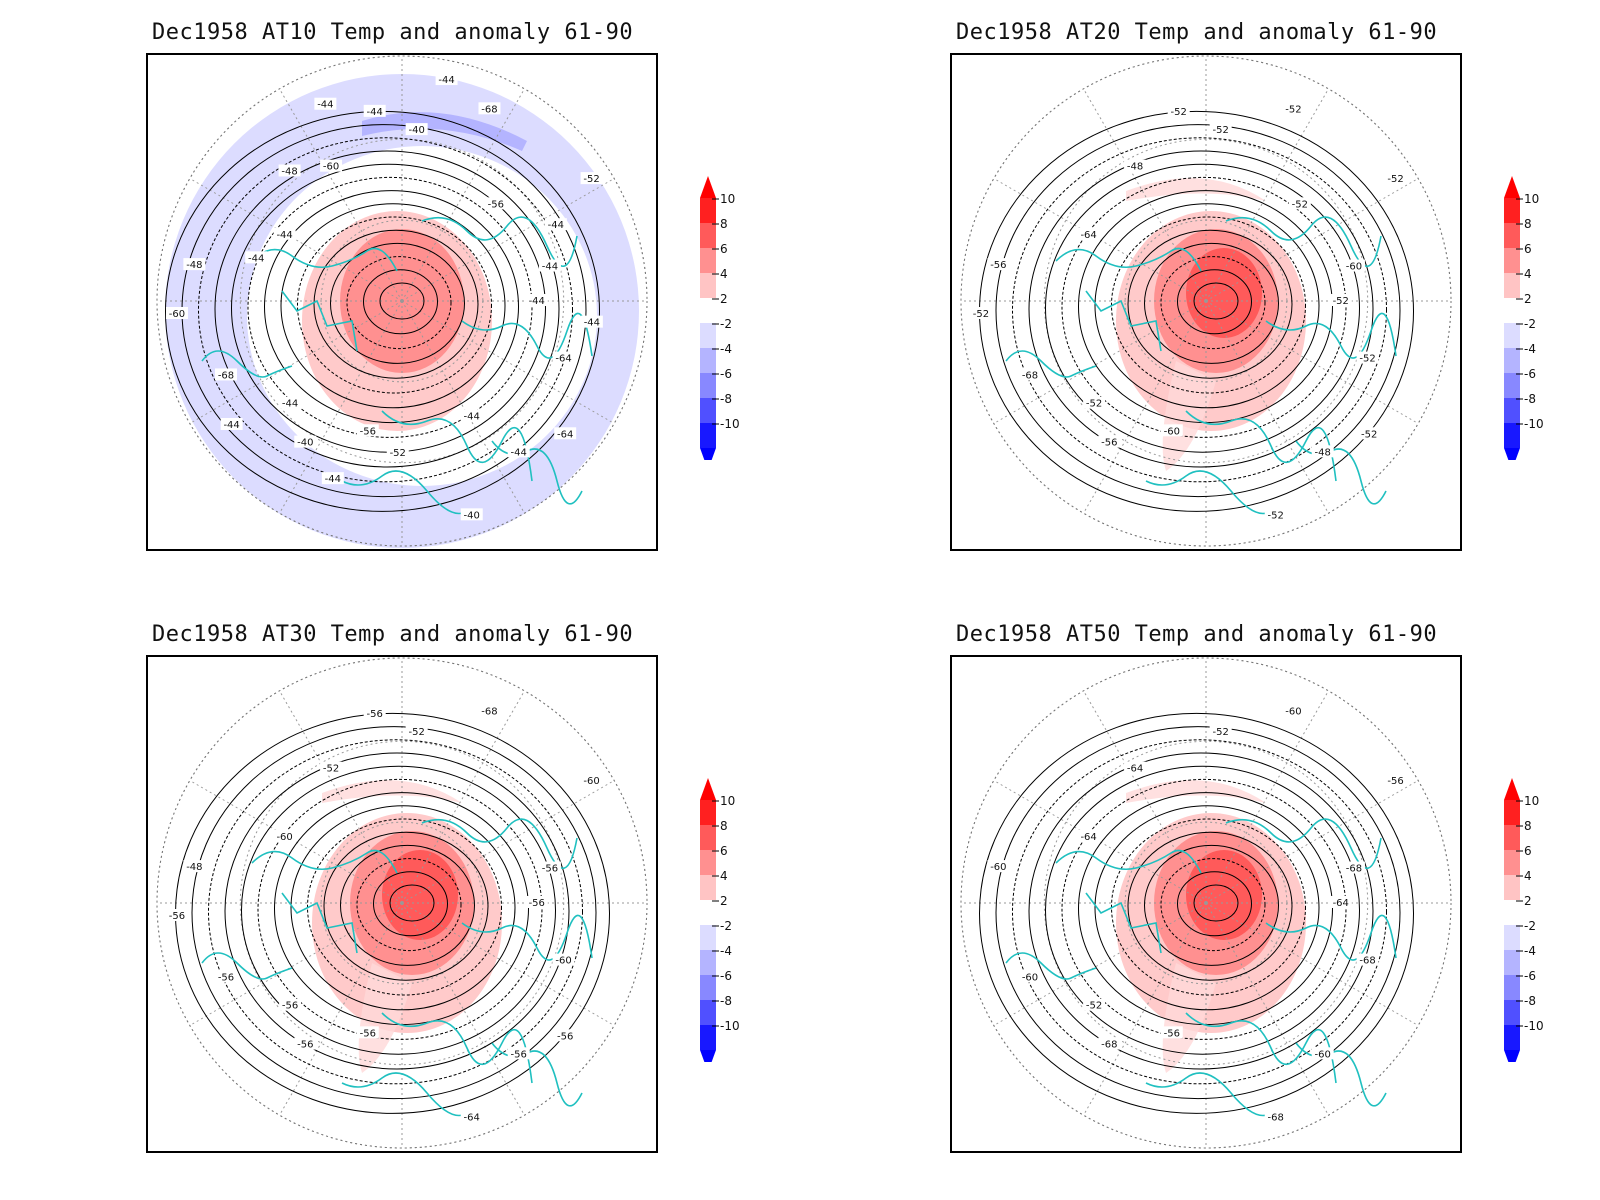 The image size is (1600, 1200). I want to click on colorbar-arrow-top, so click(708, 187).